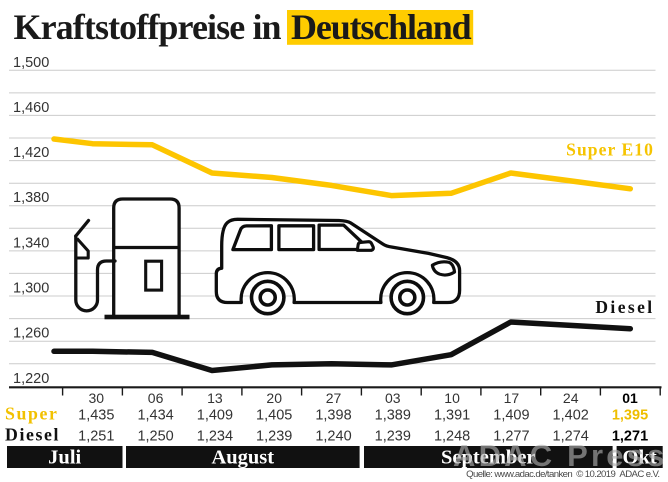  Describe the element at coordinates (571, 437) in the screenshot. I see `svg-text: 1,274` at that location.